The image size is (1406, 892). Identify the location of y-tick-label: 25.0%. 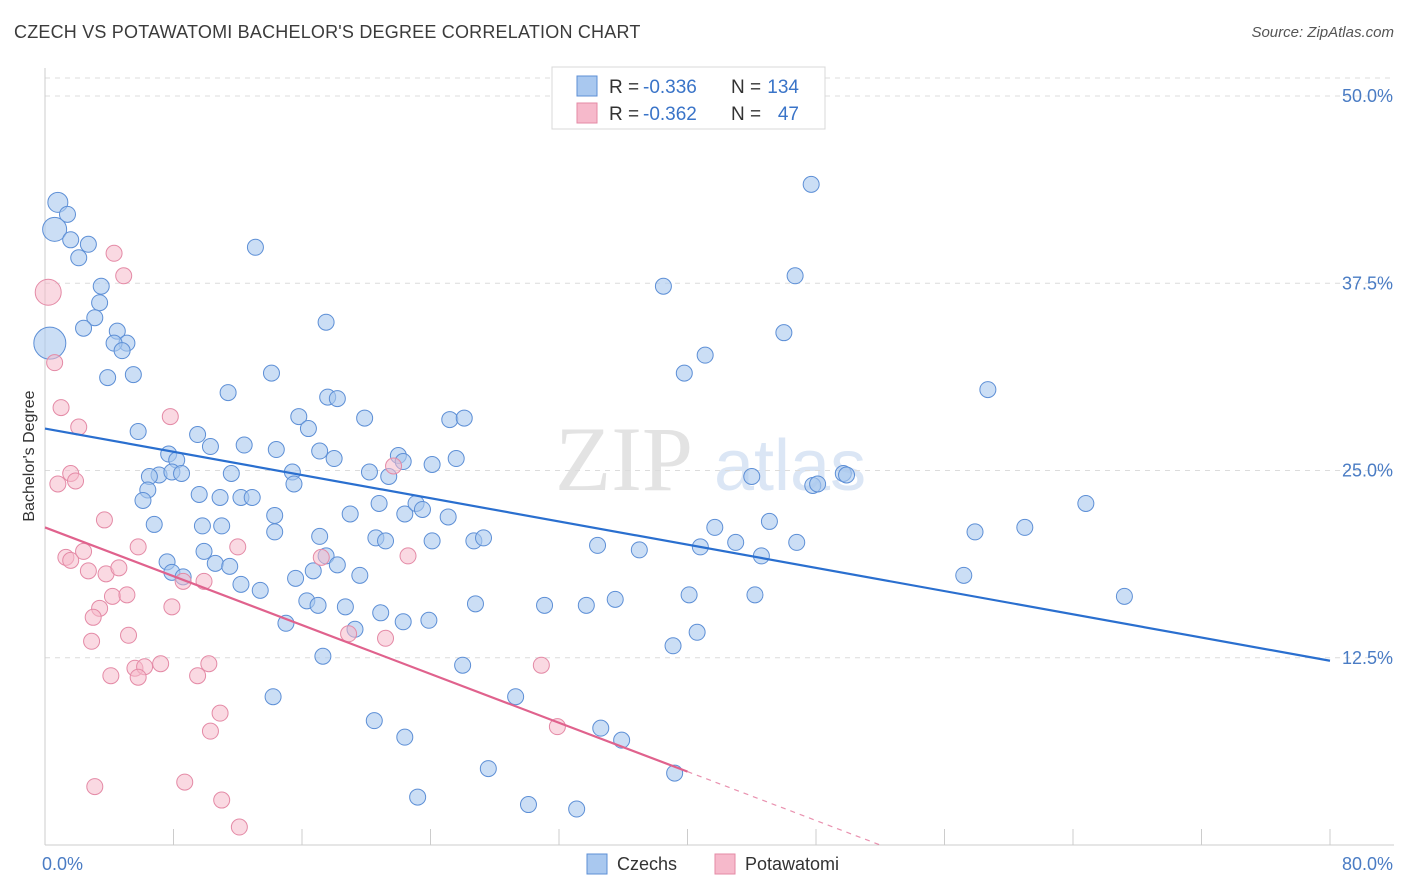
(1367, 471).